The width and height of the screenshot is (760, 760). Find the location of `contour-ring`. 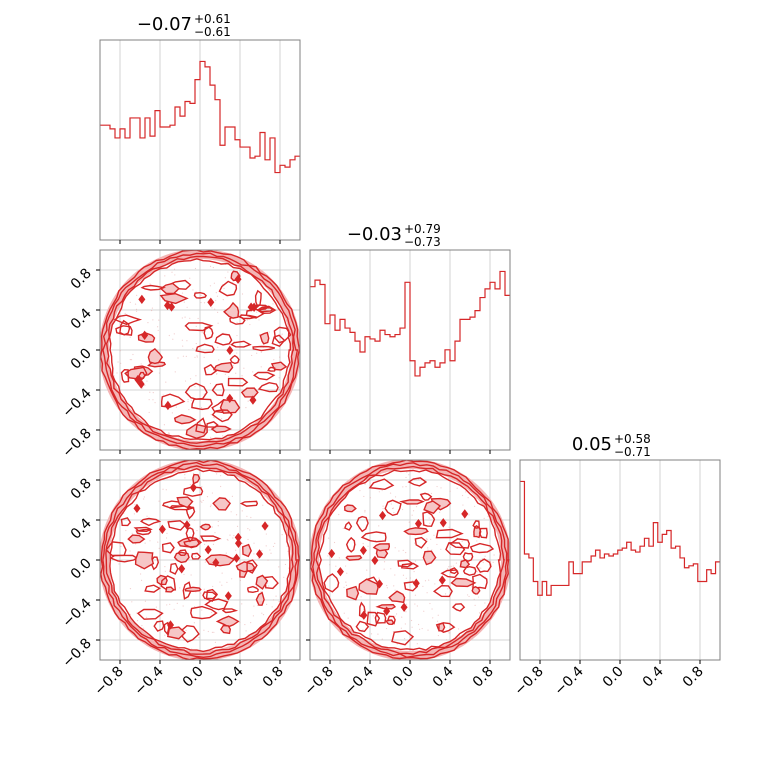

contour-ring is located at coordinates (410, 560).